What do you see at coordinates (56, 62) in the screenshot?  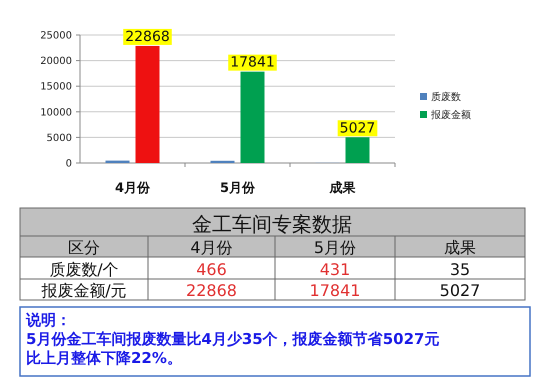 I see `y-tick-label: 20000` at bounding box center [56, 62].